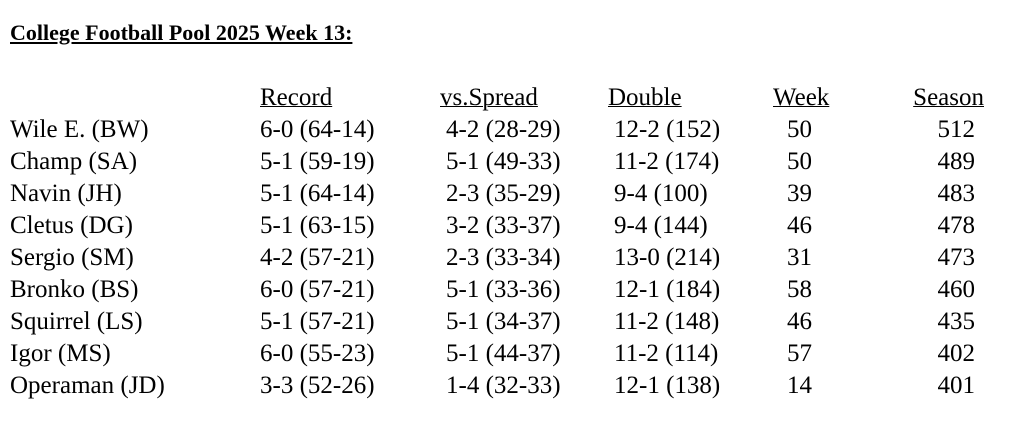  Describe the element at coordinates (317, 353) in the screenshot. I see `record: 6-0 (55-23)` at that location.